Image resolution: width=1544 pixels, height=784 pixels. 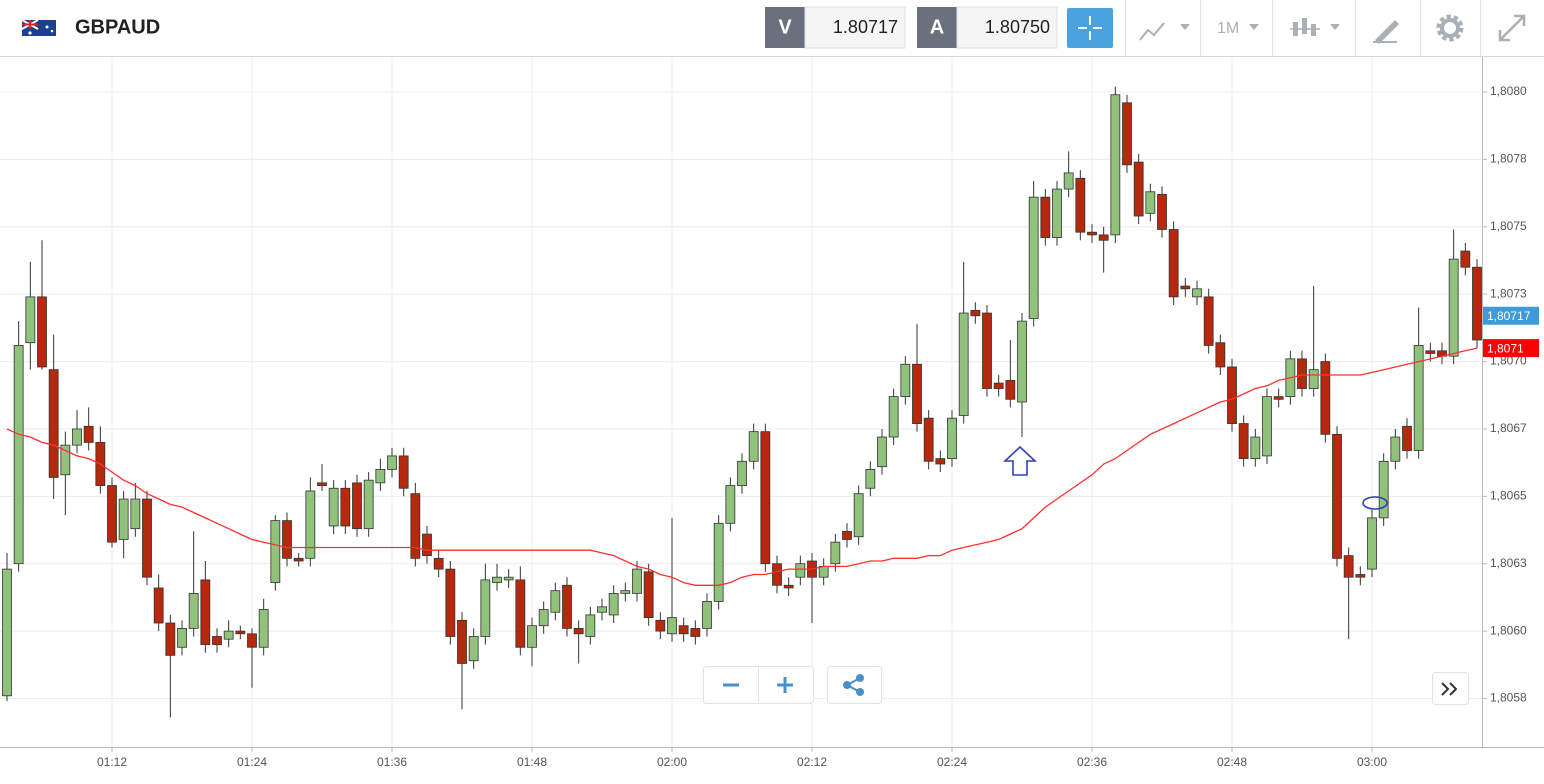 What do you see at coordinates (1512, 28) in the screenshot?
I see `fullscreen-button` at bounding box center [1512, 28].